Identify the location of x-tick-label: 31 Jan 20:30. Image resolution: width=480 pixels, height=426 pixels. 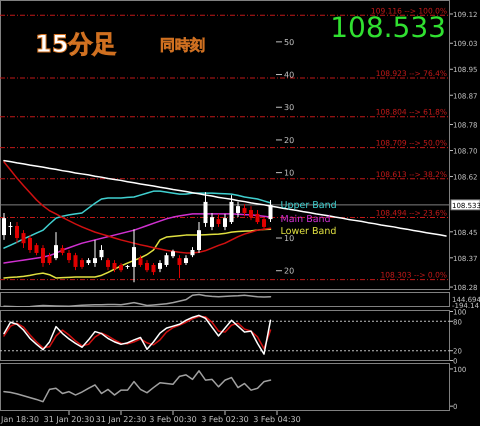
(69, 419).